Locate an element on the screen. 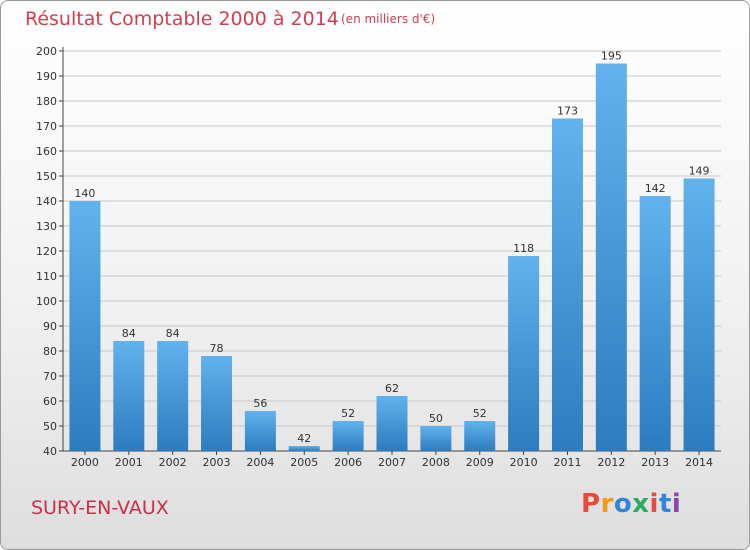 This screenshot has height=550, width=750. data-label: 50 is located at coordinates (436, 418).